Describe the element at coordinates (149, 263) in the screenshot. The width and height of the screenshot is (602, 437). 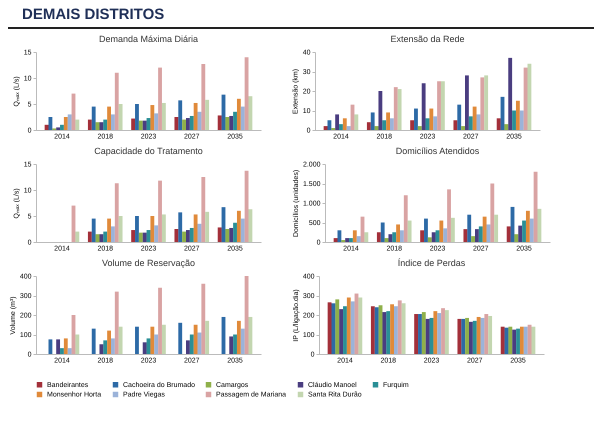
I see `chart-title: Volume de Reservação` at that location.